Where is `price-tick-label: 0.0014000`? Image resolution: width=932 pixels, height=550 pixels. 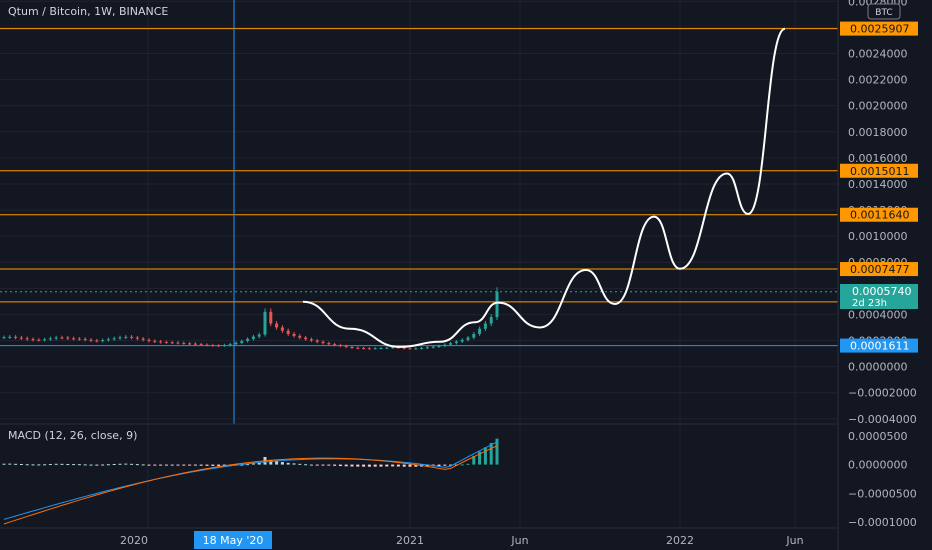
price-tick-label: 0.0014000 is located at coordinates (878, 184).